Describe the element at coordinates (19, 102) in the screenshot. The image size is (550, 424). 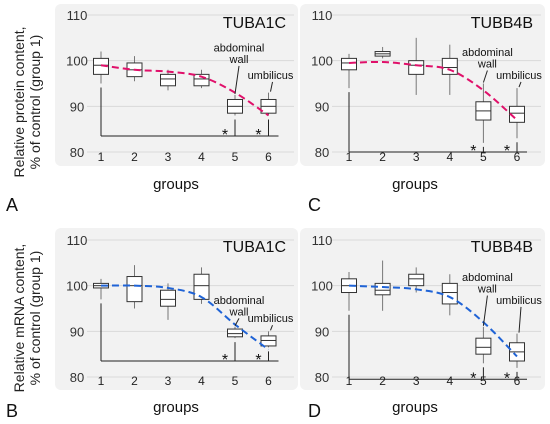
I see `protein-ylabel-line1: Relative protein content,` at that location.